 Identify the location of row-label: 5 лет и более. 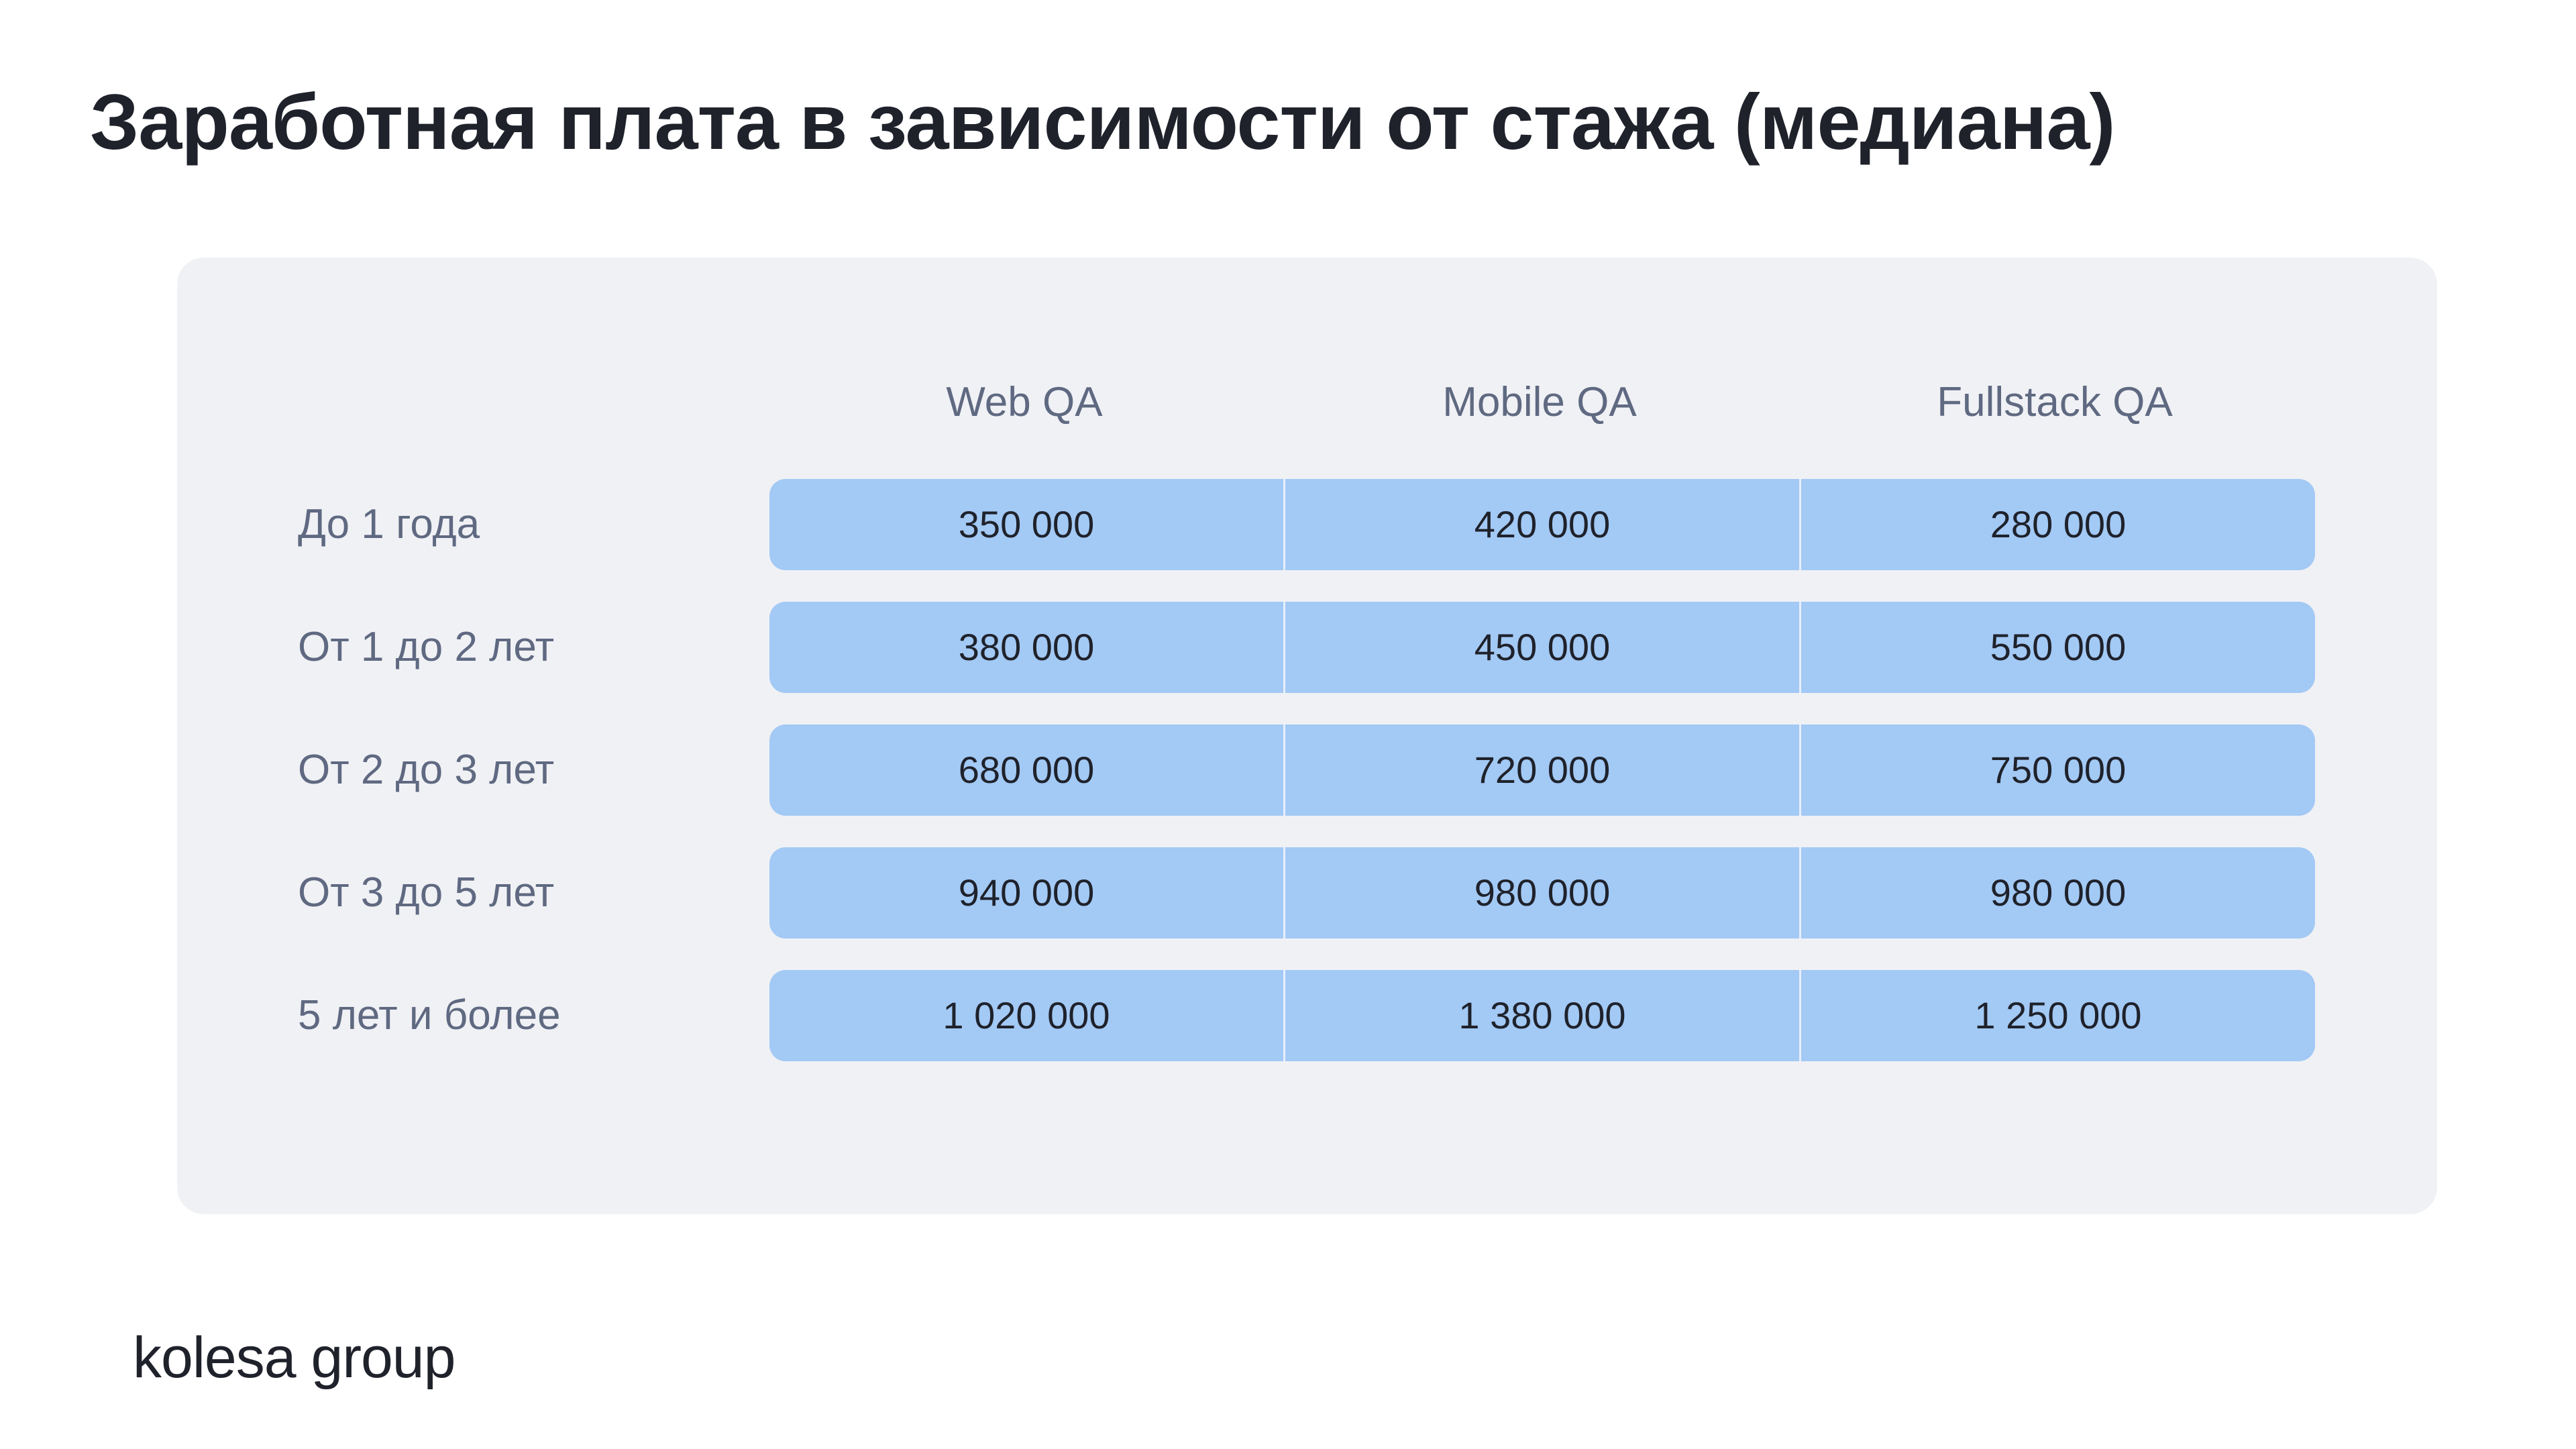
(429, 1015).